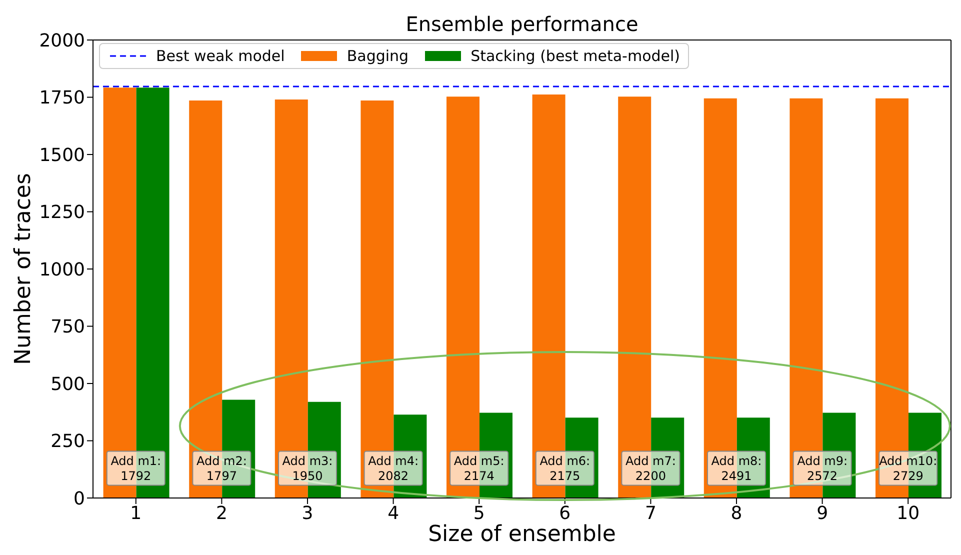 The image size is (961, 555). I want to click on x-tick-label: 1, so click(136, 513).